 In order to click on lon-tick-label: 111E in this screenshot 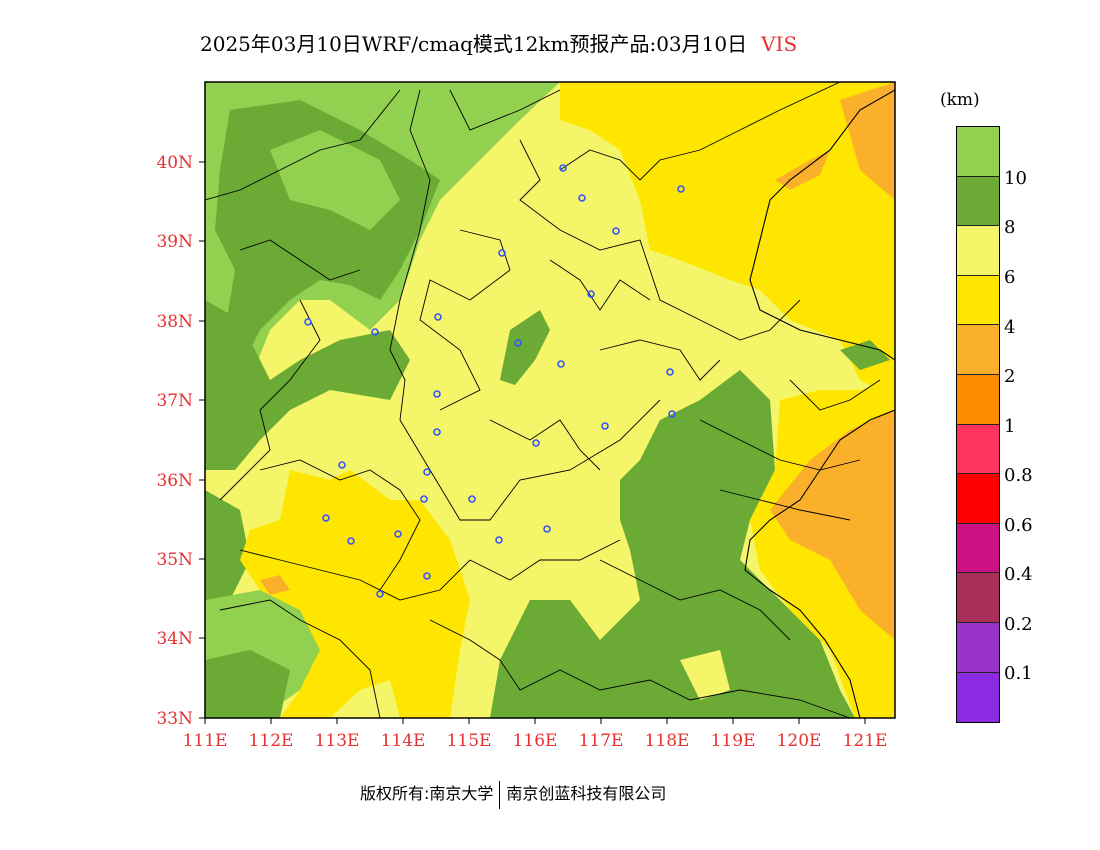, I will do `click(205, 741)`.